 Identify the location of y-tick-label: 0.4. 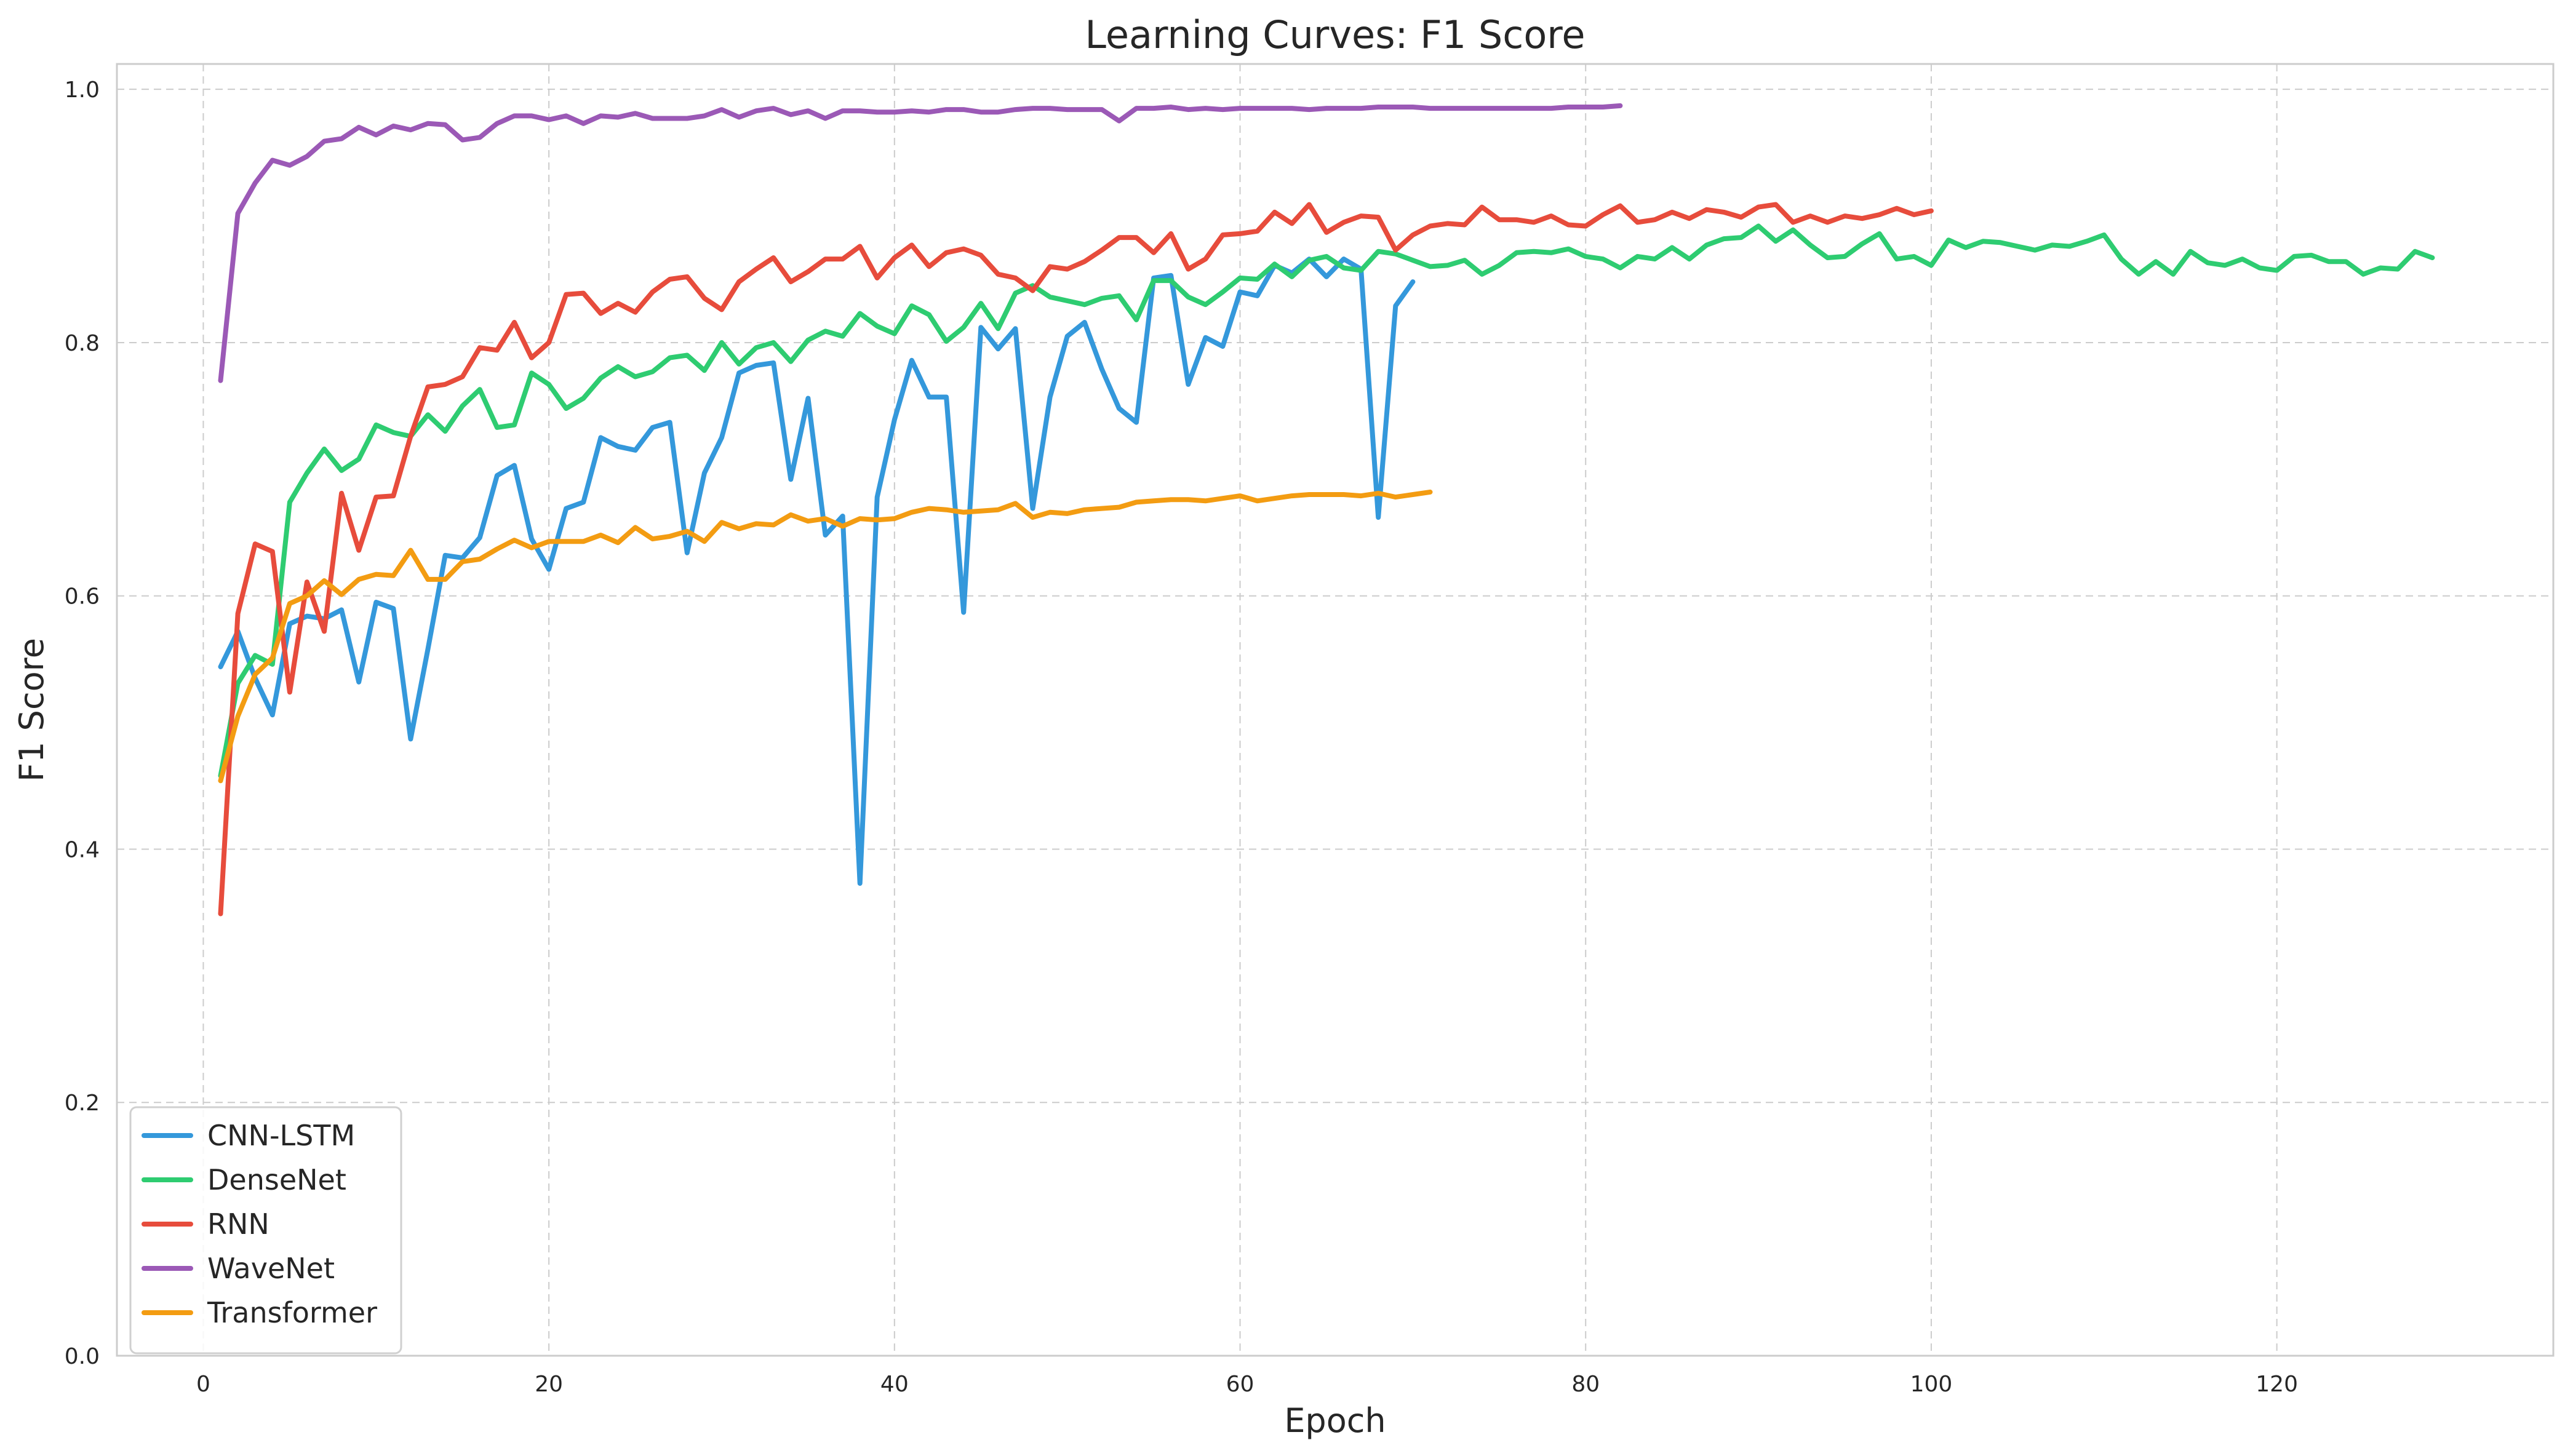
(82, 849).